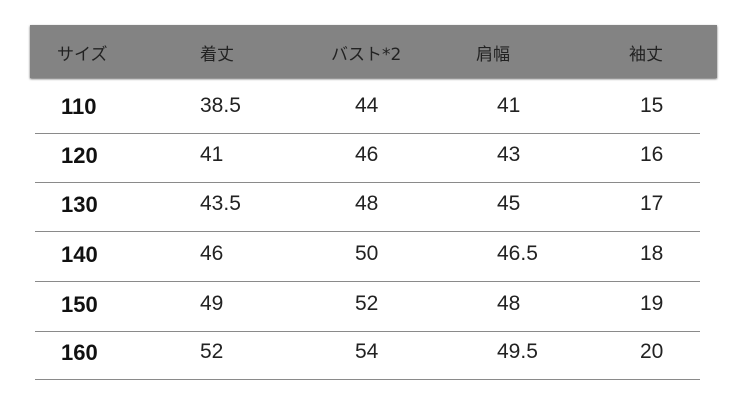  What do you see at coordinates (652, 253) in the screenshot?
I see `value-cell: 18` at bounding box center [652, 253].